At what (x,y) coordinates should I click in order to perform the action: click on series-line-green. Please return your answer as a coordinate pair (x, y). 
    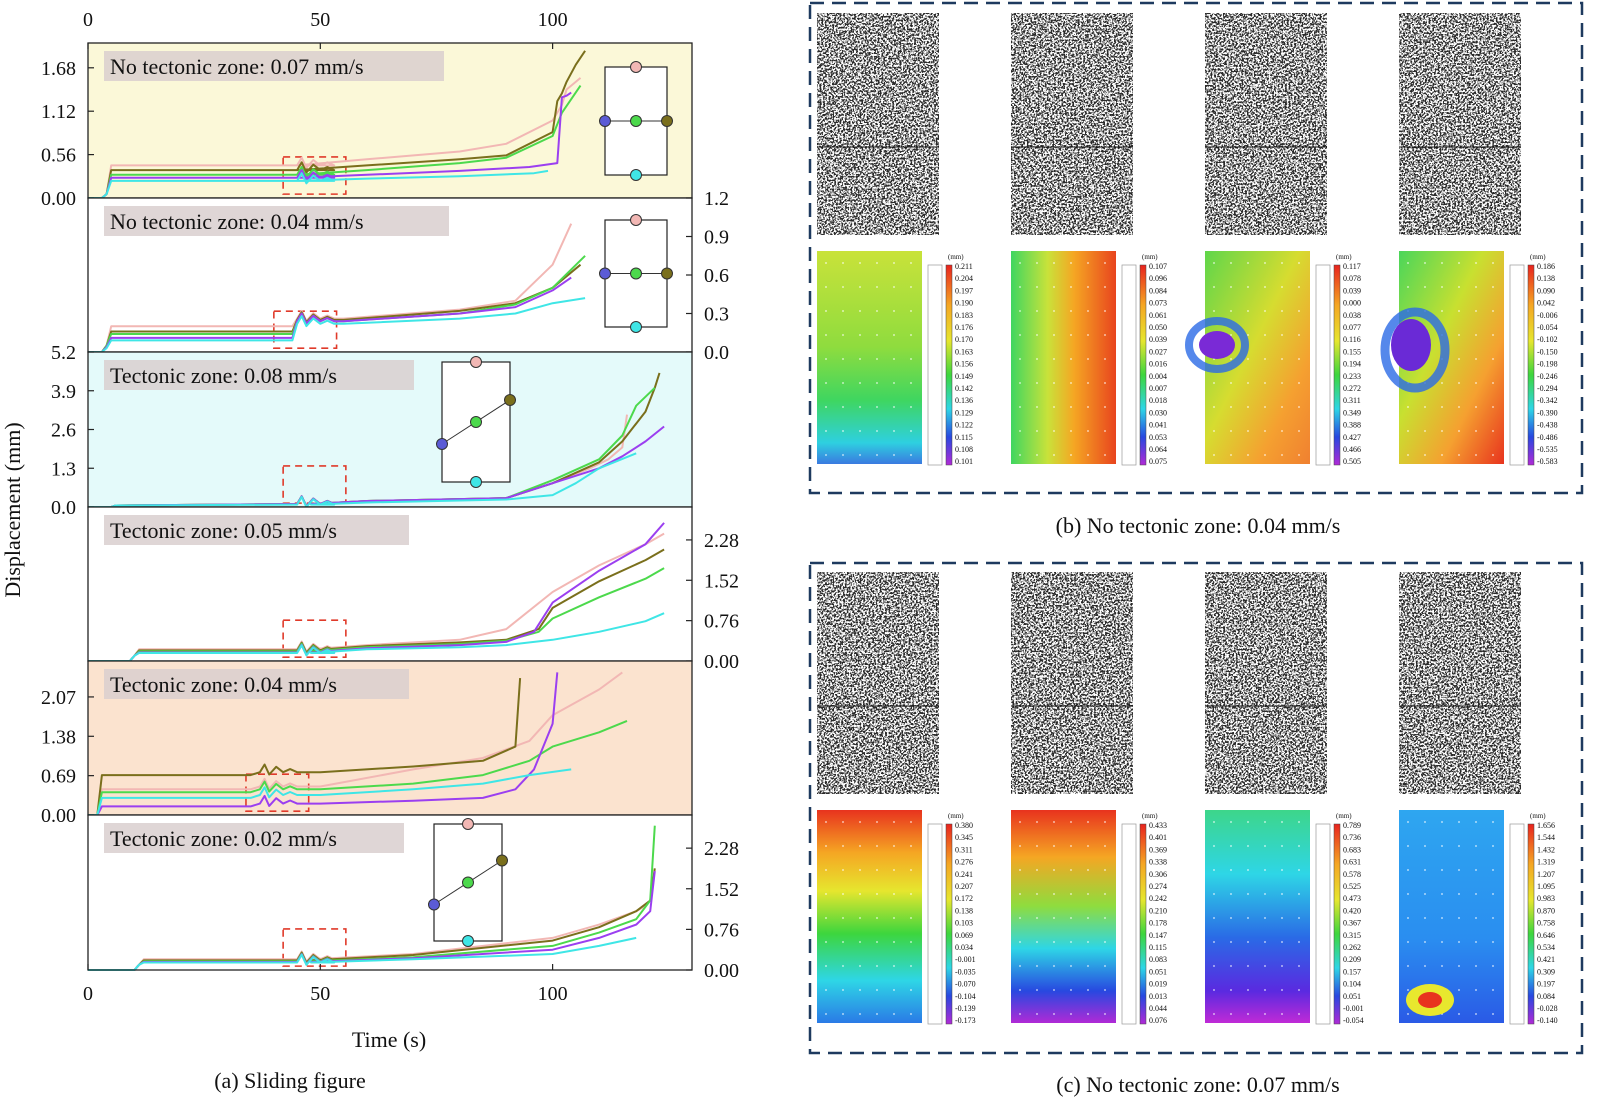
    Looking at the image, I should click on (358, 767).